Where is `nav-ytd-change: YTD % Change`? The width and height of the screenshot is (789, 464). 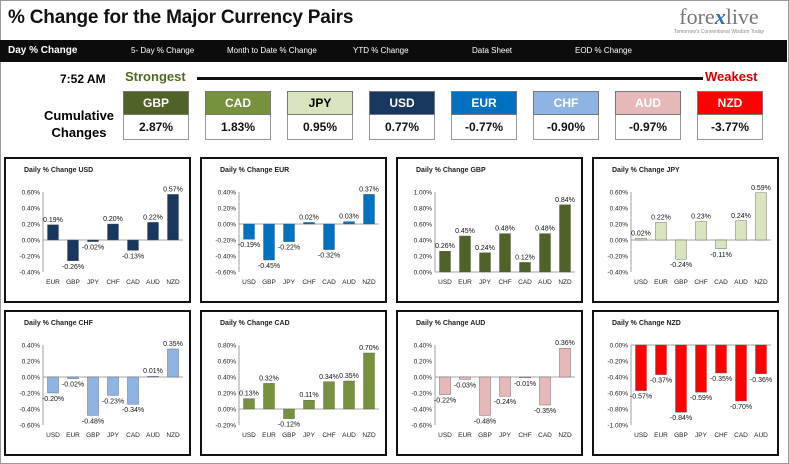
nav-ytd-change: YTD % Change is located at coordinates (381, 50).